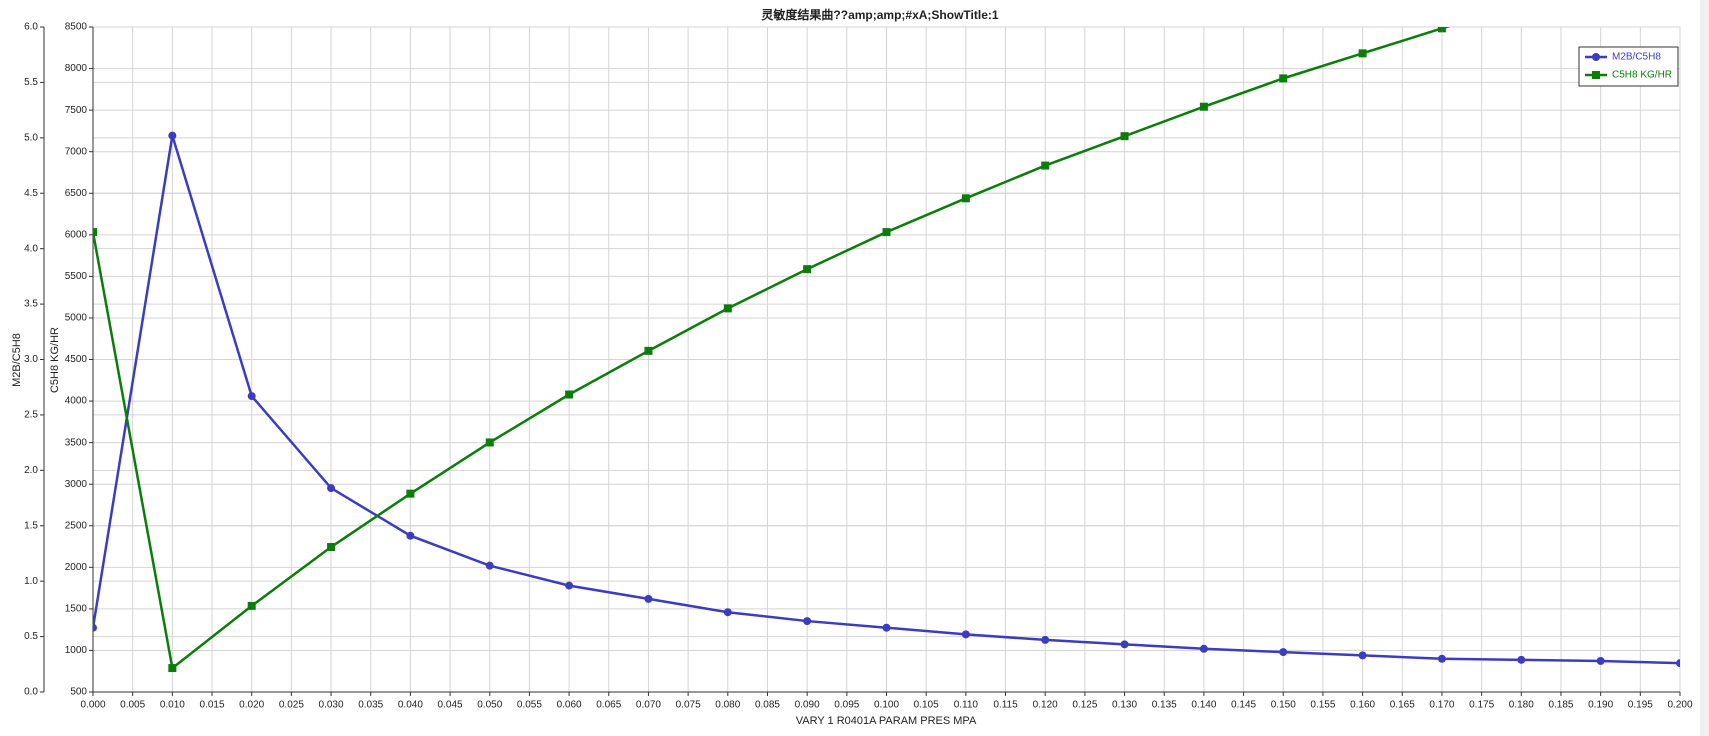 Image resolution: width=1709 pixels, height=736 pixels. Describe the element at coordinates (17, 360) in the screenshot. I see `y-axis-title: M2B/C5H8` at that location.